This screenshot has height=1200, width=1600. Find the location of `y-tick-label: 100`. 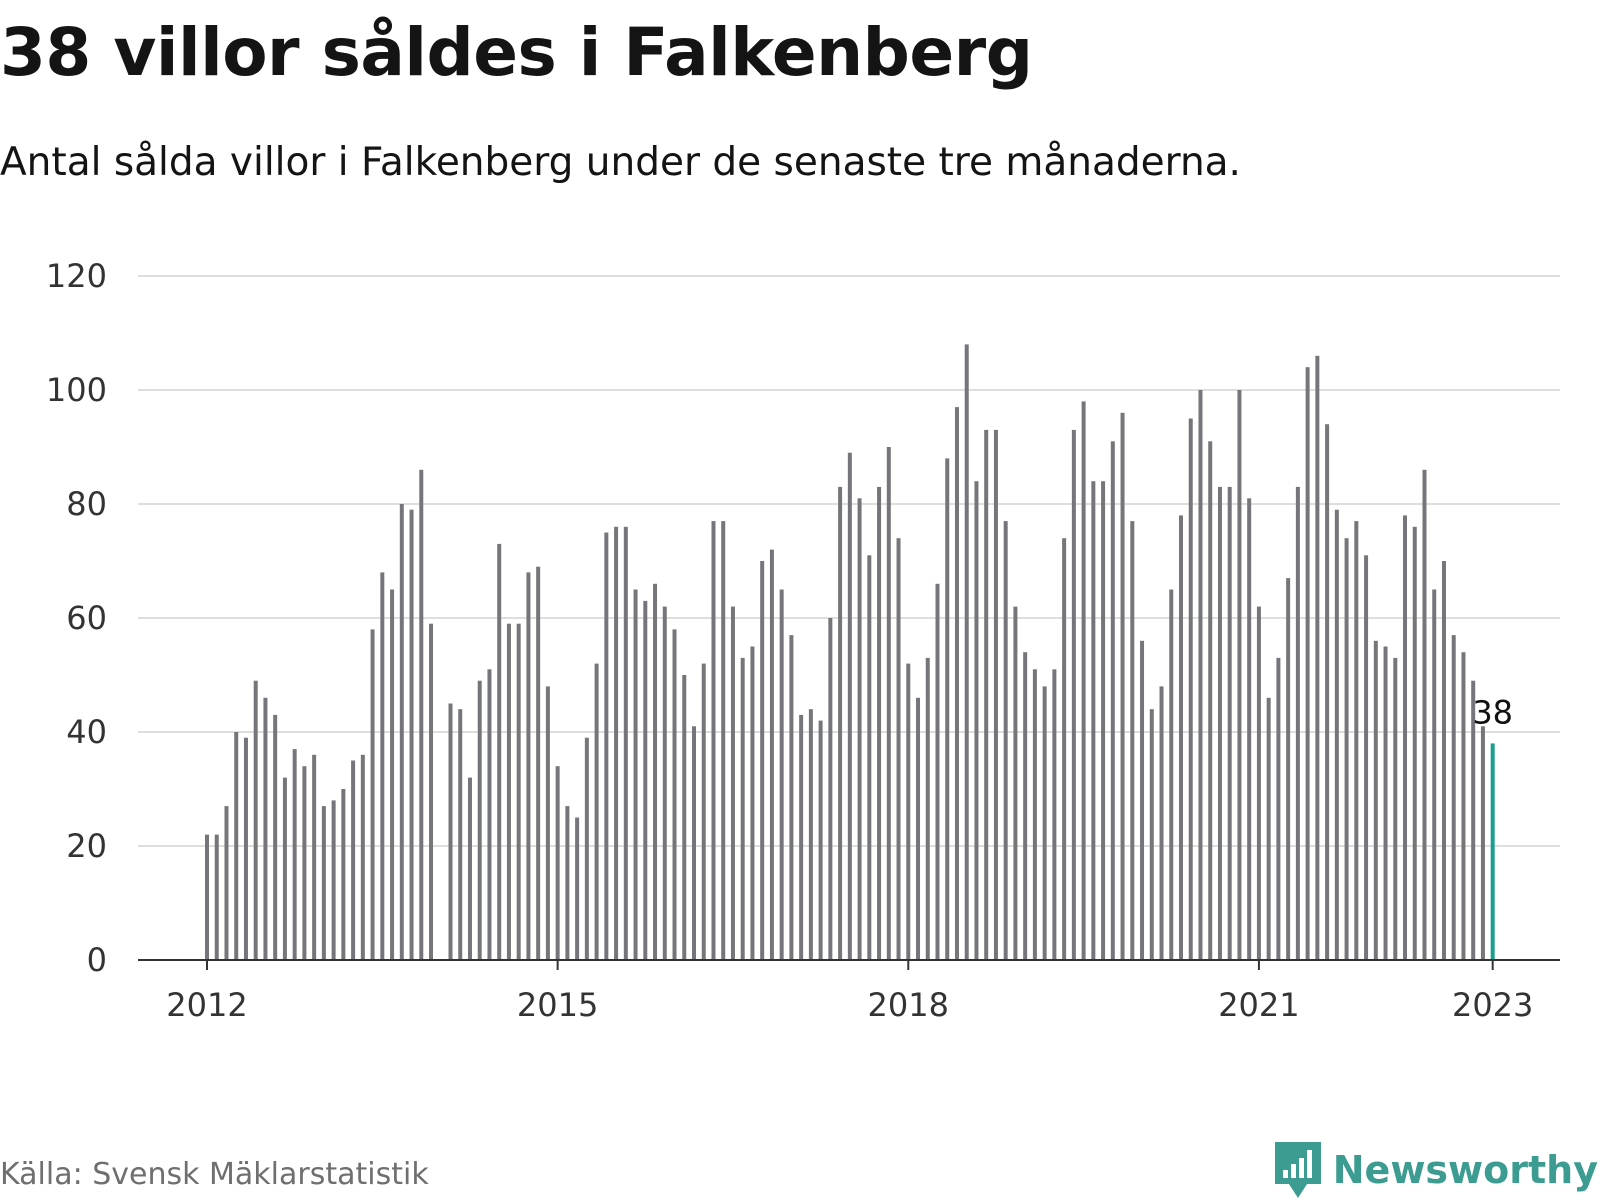

y-tick-label: 100 is located at coordinates (76, 390).